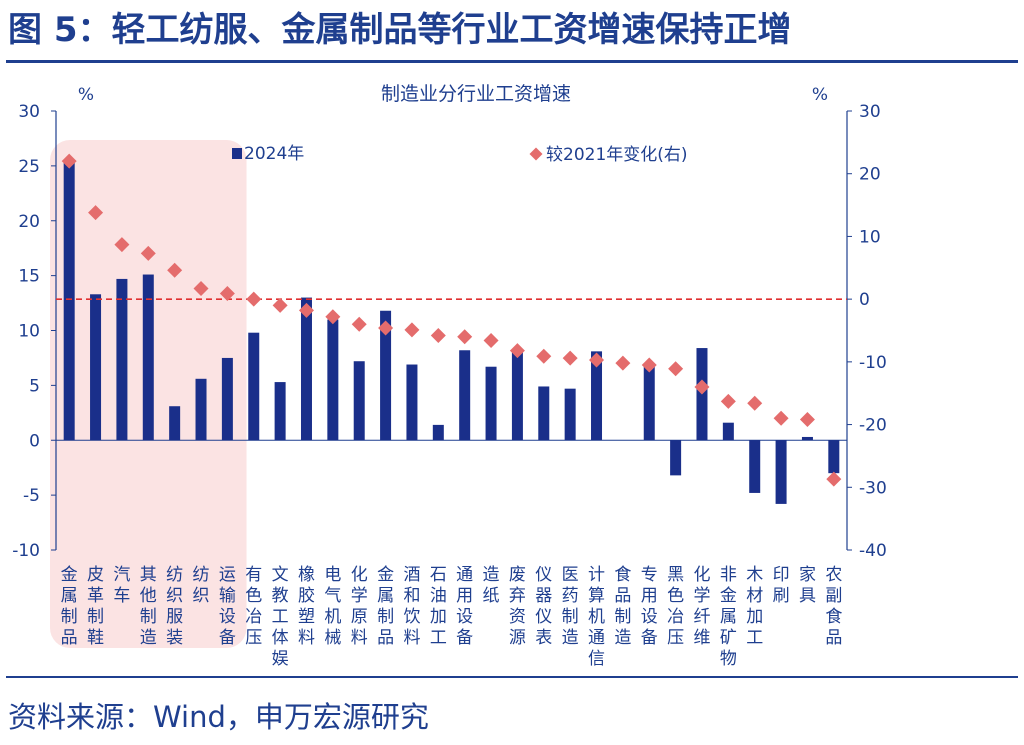  What do you see at coordinates (870, 237) in the screenshot?
I see `right-tick-label: 10` at bounding box center [870, 237].